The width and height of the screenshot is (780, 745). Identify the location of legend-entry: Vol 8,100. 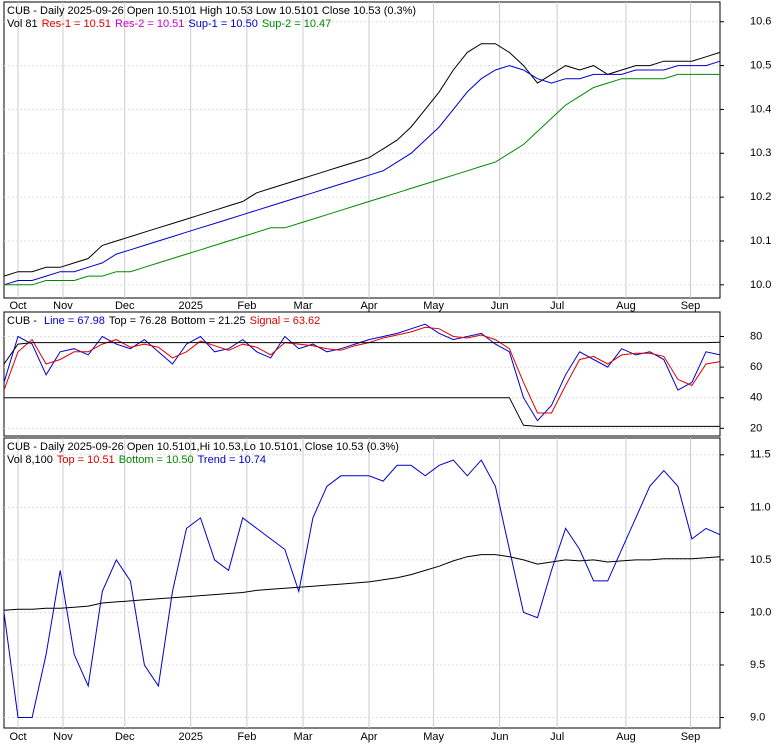
(30, 460).